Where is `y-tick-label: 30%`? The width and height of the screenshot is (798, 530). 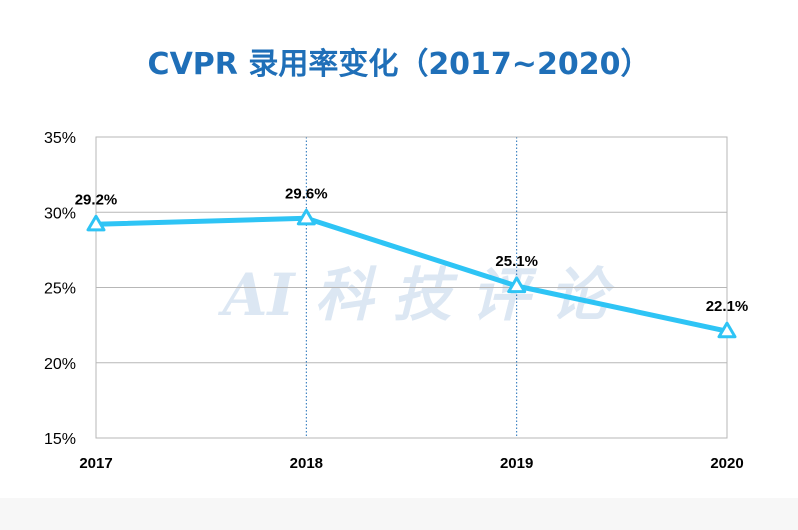
y-tick-label: 30% is located at coordinates (60, 213).